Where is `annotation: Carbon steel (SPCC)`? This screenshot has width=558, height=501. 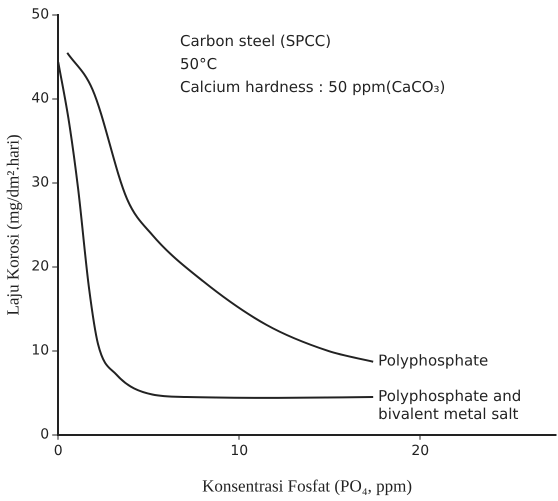
annotation: Carbon steel (SPCC) is located at coordinates (256, 41).